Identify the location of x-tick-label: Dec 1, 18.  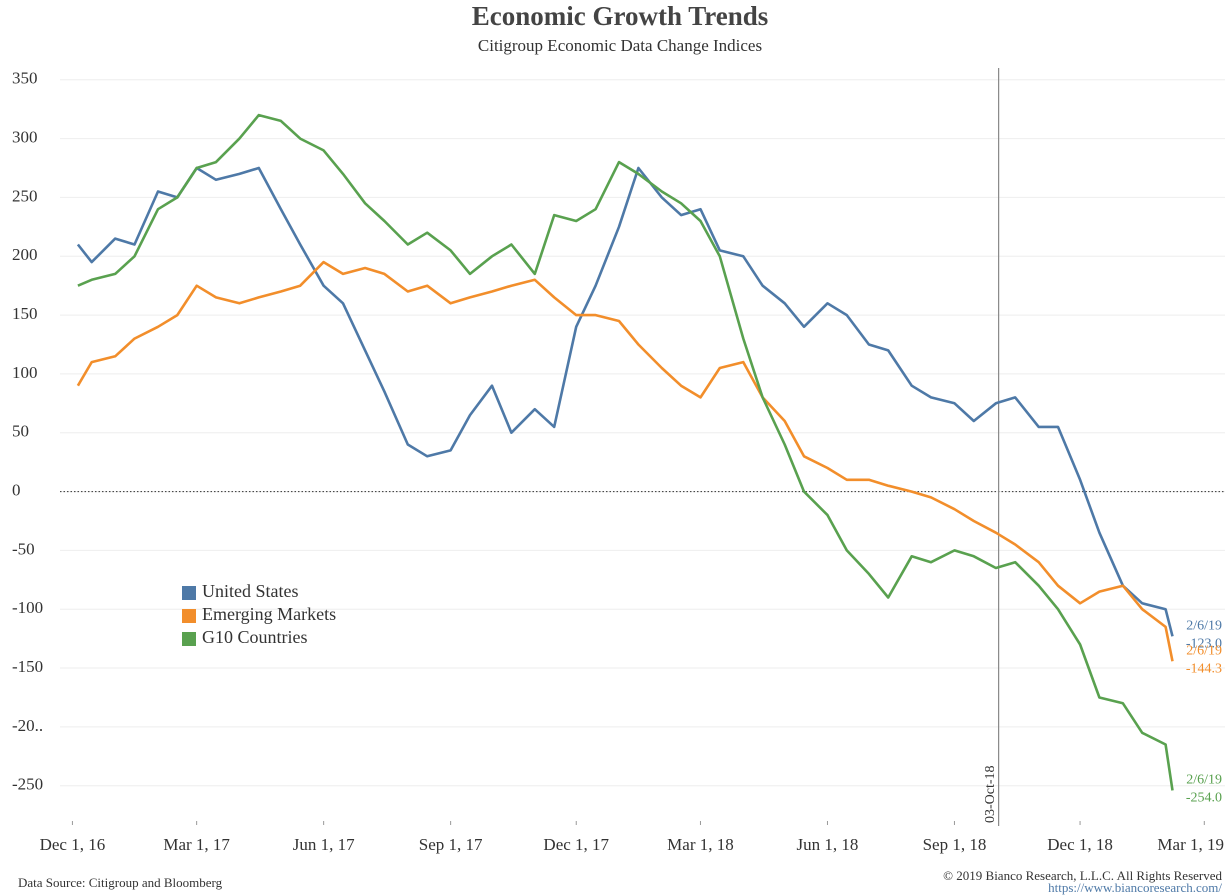
(1080, 844).